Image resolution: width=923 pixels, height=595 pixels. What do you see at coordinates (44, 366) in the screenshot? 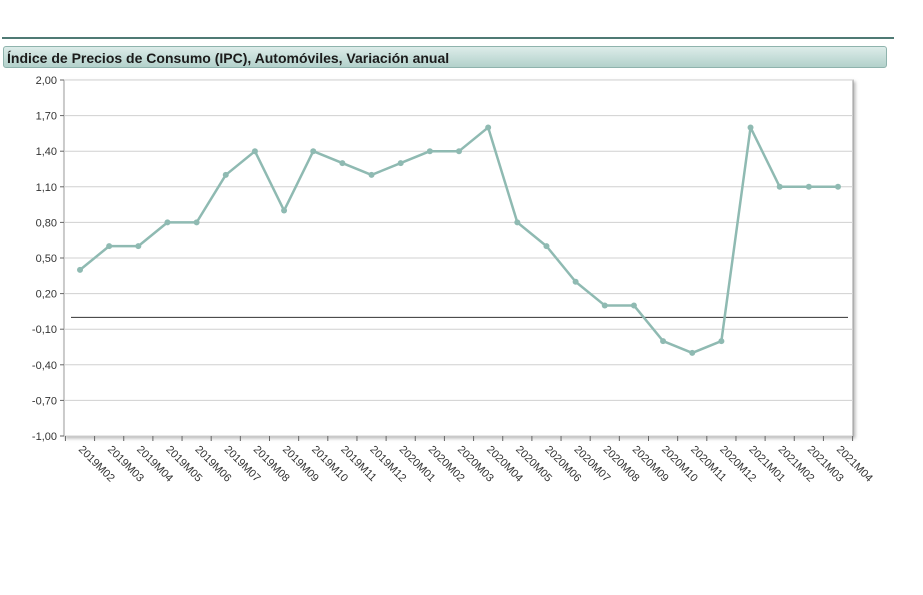
I see `y-tick-label: -0,40` at bounding box center [44, 366].